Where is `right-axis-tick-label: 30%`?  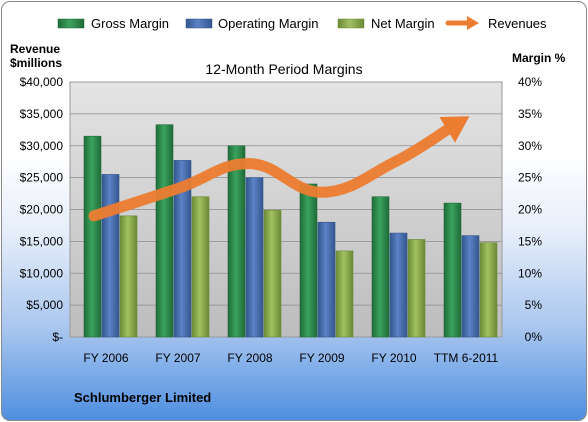 right-axis-tick-label: 30% is located at coordinates (530, 146).